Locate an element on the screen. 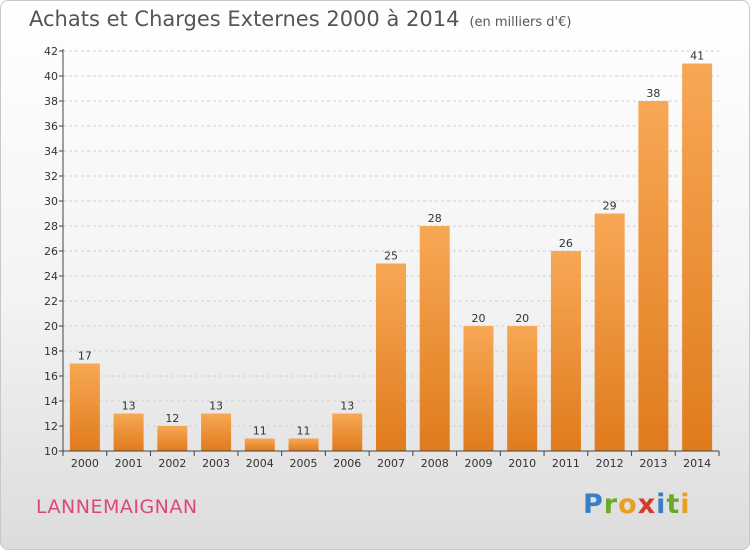 The height and width of the screenshot is (550, 750). y-tick-label: 10 is located at coordinates (51, 451).